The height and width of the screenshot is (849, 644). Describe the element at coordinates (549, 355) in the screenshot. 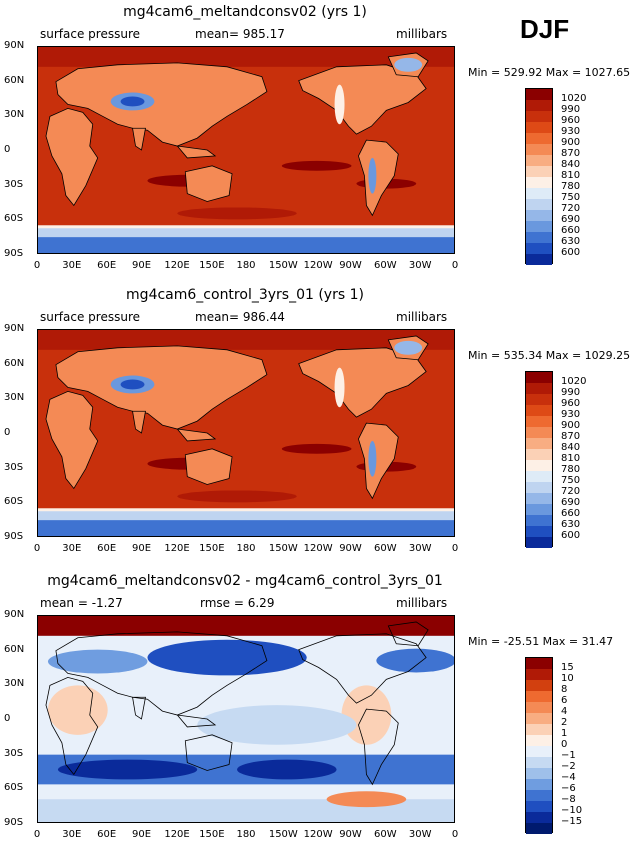

I see `min-max-readout: Min = 535.34 Max = 1029.25` at that location.